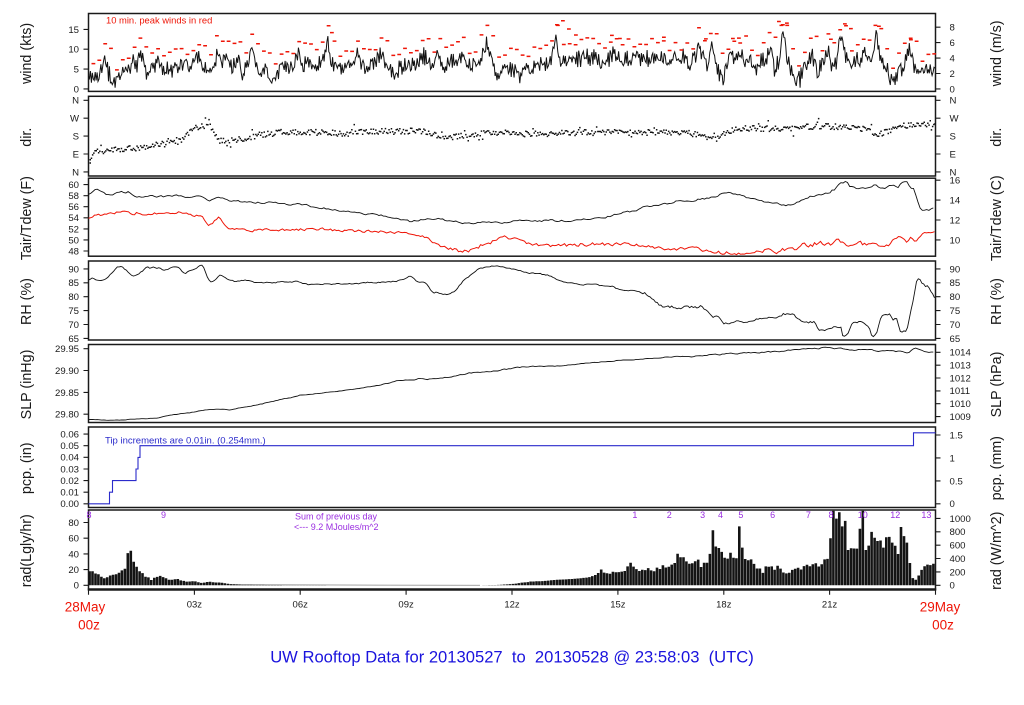 The height and width of the screenshot is (705, 1024). I want to click on svg-text: wind (m/s), so click(997, 53).